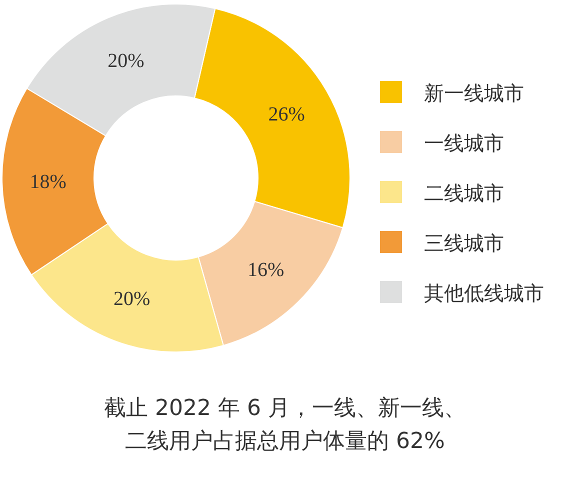  Describe the element at coordinates (48, 182) in the screenshot. I see `data-label: 18%` at that location.